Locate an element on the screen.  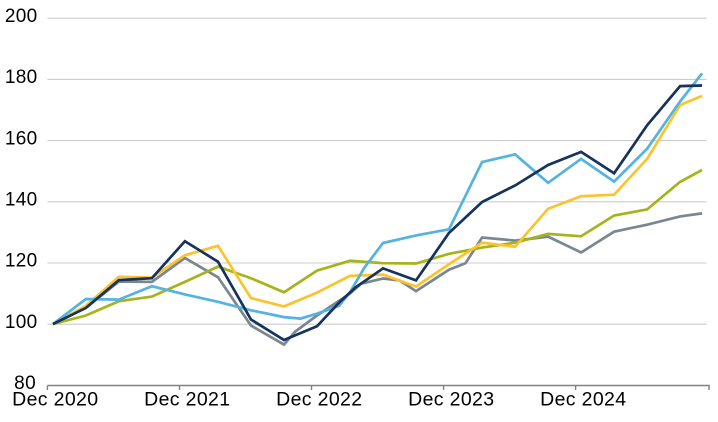
svg-text: Dec 2022 is located at coordinates (319, 400).